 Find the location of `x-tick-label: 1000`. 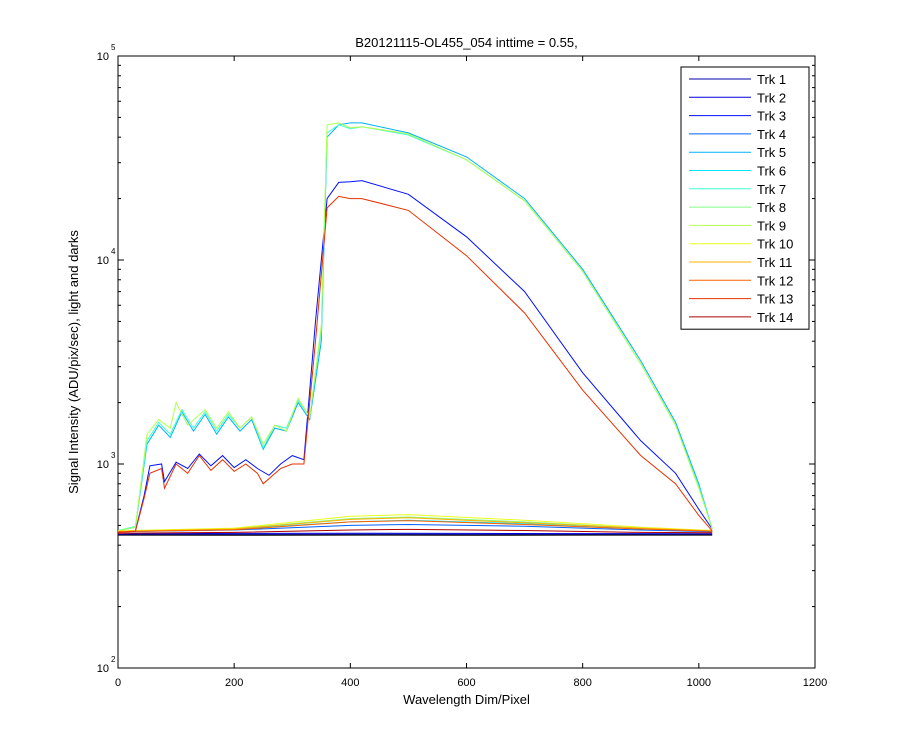

x-tick-label: 1000 is located at coordinates (699, 683).